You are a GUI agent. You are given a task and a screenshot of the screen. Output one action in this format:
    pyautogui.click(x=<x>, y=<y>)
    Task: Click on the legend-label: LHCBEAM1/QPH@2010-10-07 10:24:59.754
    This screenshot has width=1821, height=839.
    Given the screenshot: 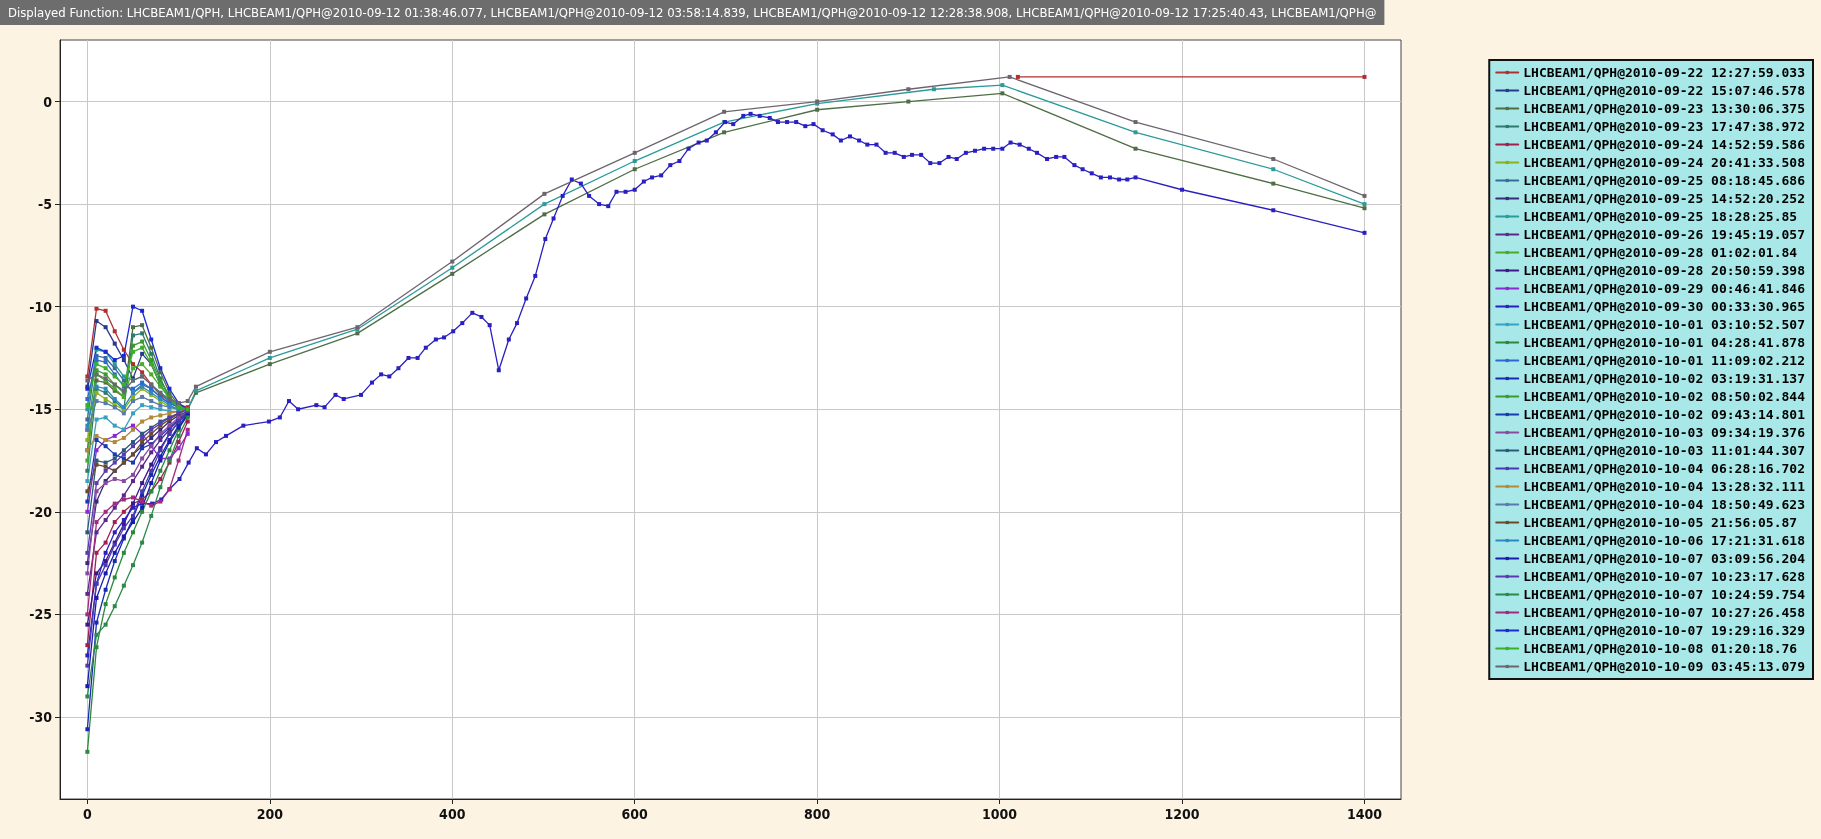 What is the action you would take?
    pyautogui.click(x=1664, y=594)
    